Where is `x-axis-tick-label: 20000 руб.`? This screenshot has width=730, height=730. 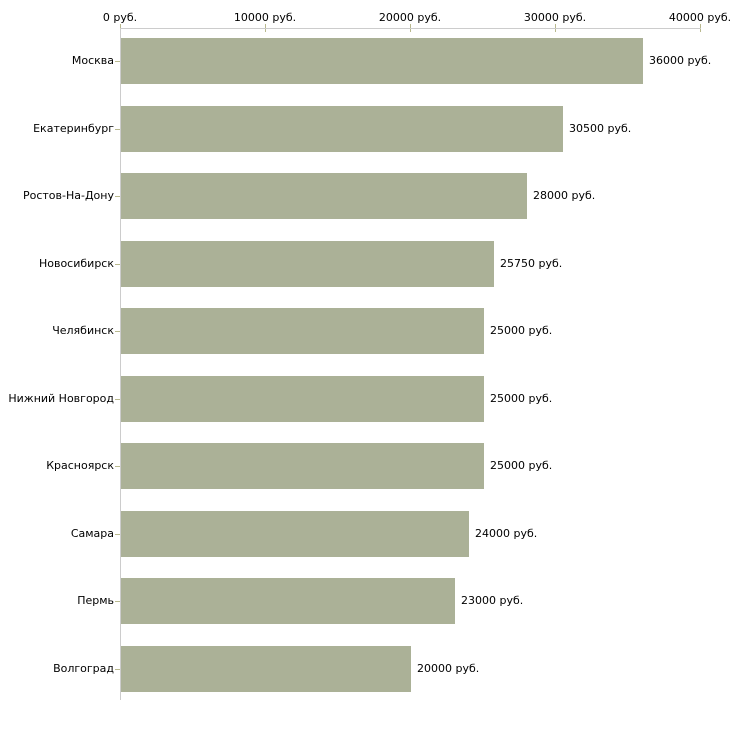
x-axis-tick-label: 20000 руб. is located at coordinates (410, 17).